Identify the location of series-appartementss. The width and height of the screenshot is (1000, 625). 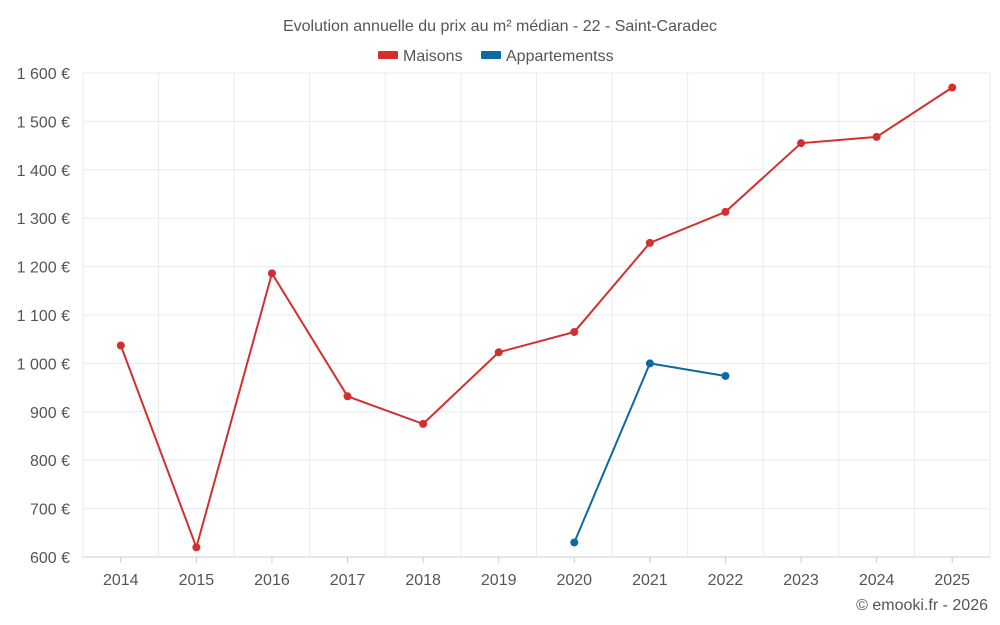
(650, 453).